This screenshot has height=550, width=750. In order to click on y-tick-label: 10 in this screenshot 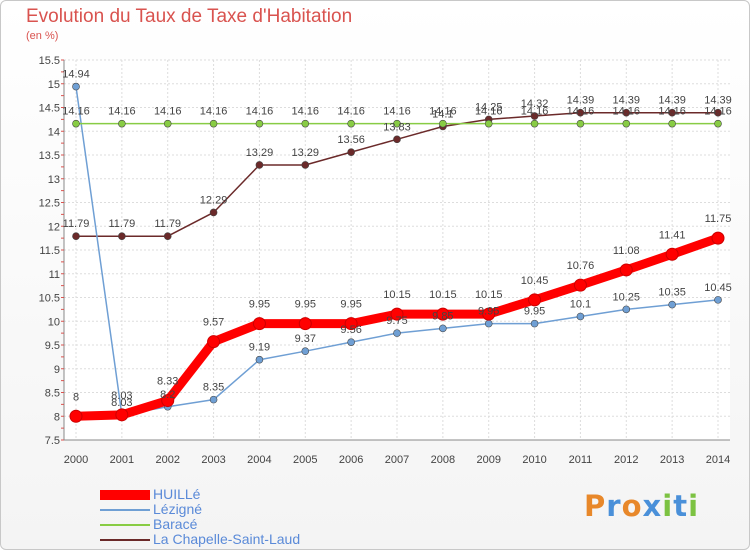, I will do `click(54, 322)`.